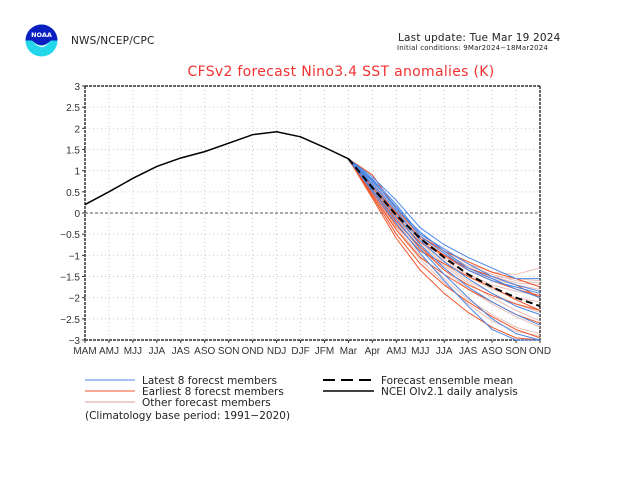  I want to click on y-tick-label: 2.5, so click(73, 108).